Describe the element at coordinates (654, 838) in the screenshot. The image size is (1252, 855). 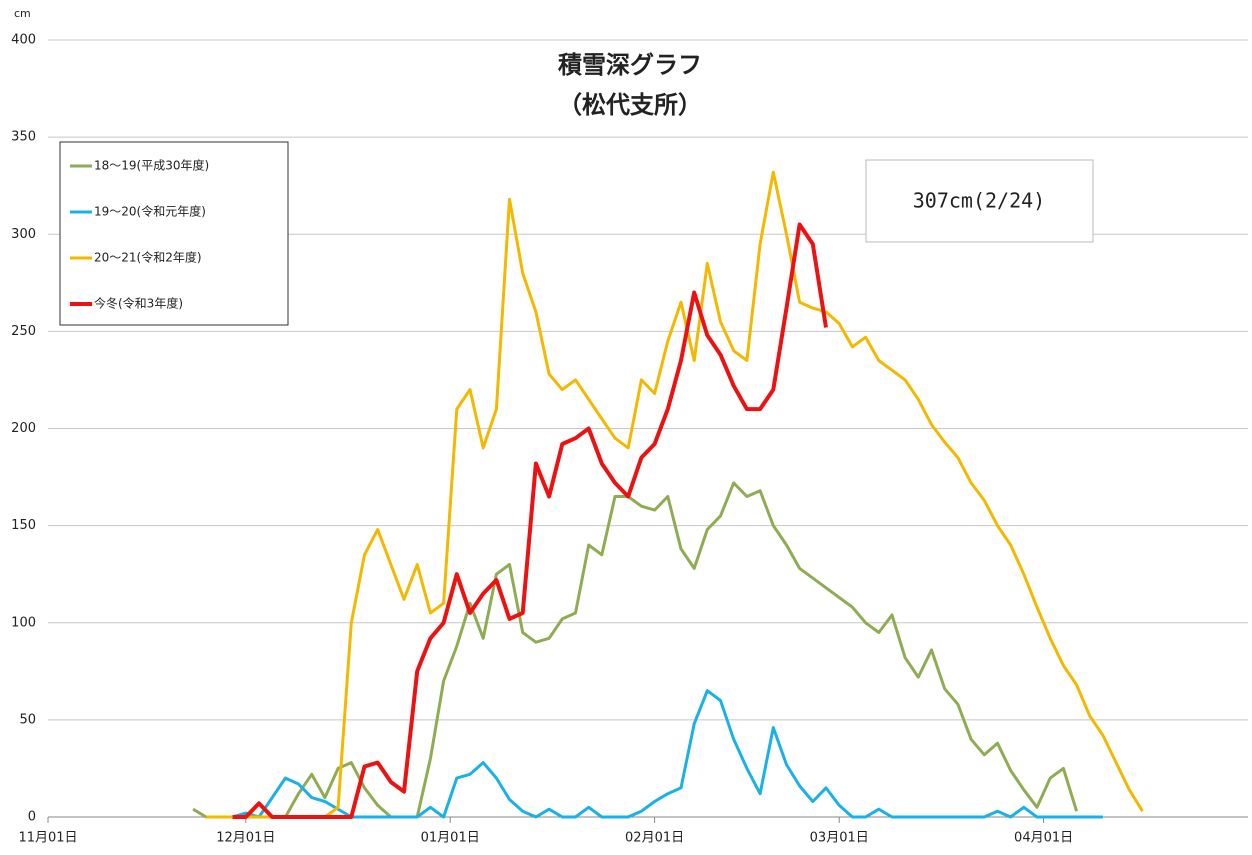
I see `x-tick-label: 02月01日` at that location.